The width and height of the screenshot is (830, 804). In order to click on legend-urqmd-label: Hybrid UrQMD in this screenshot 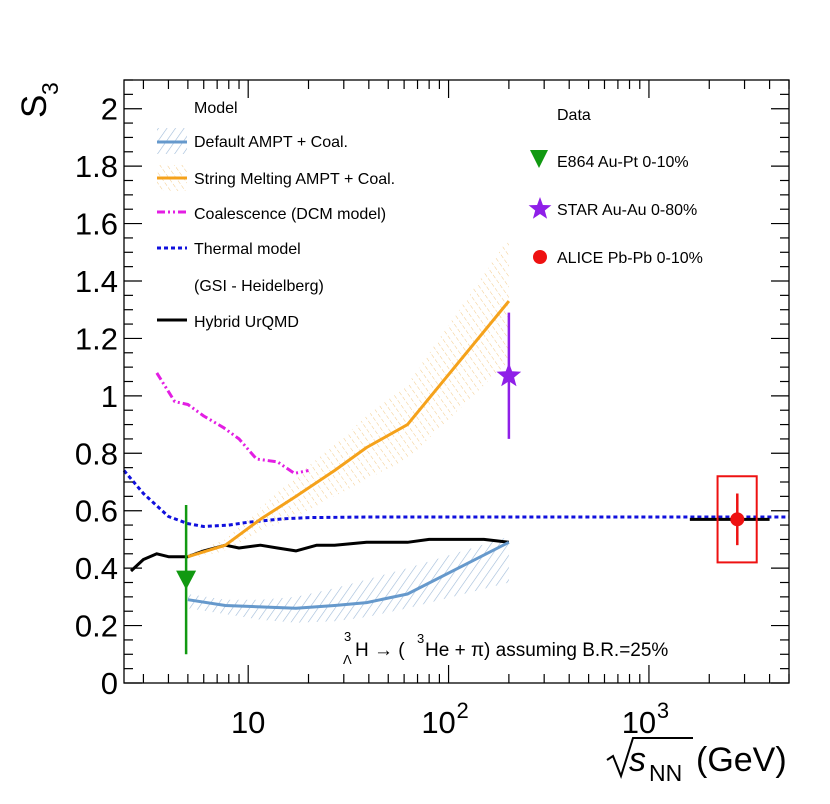, I will do `click(246, 322)`.